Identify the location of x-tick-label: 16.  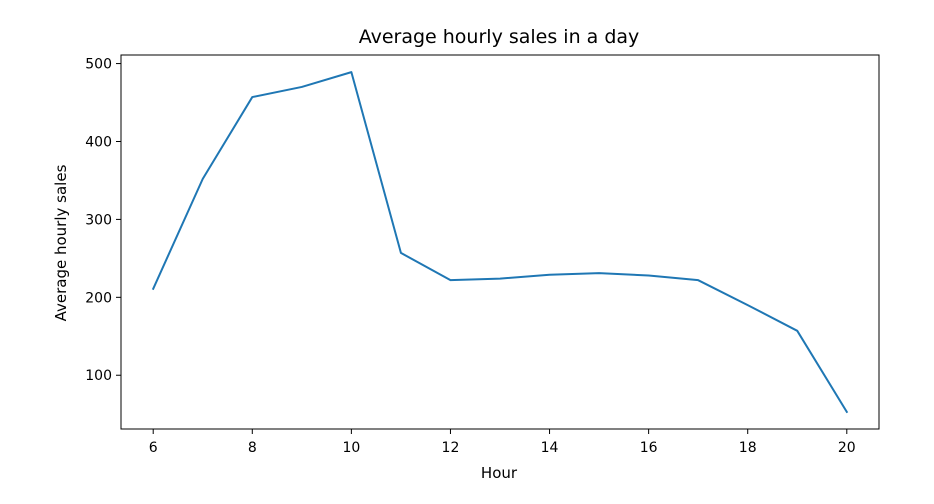
(649, 448).